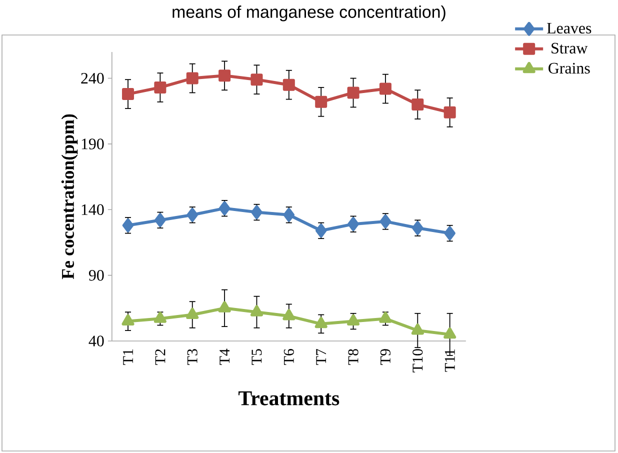 The height and width of the screenshot is (453, 618). What do you see at coordinates (160, 357) in the screenshot?
I see `x-tick-label: T2` at bounding box center [160, 357].